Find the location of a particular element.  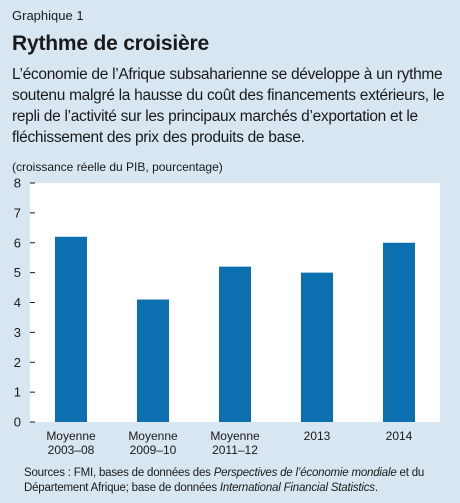

source-title-1: Perspectives de l’économie mondiale is located at coordinates (305, 473).